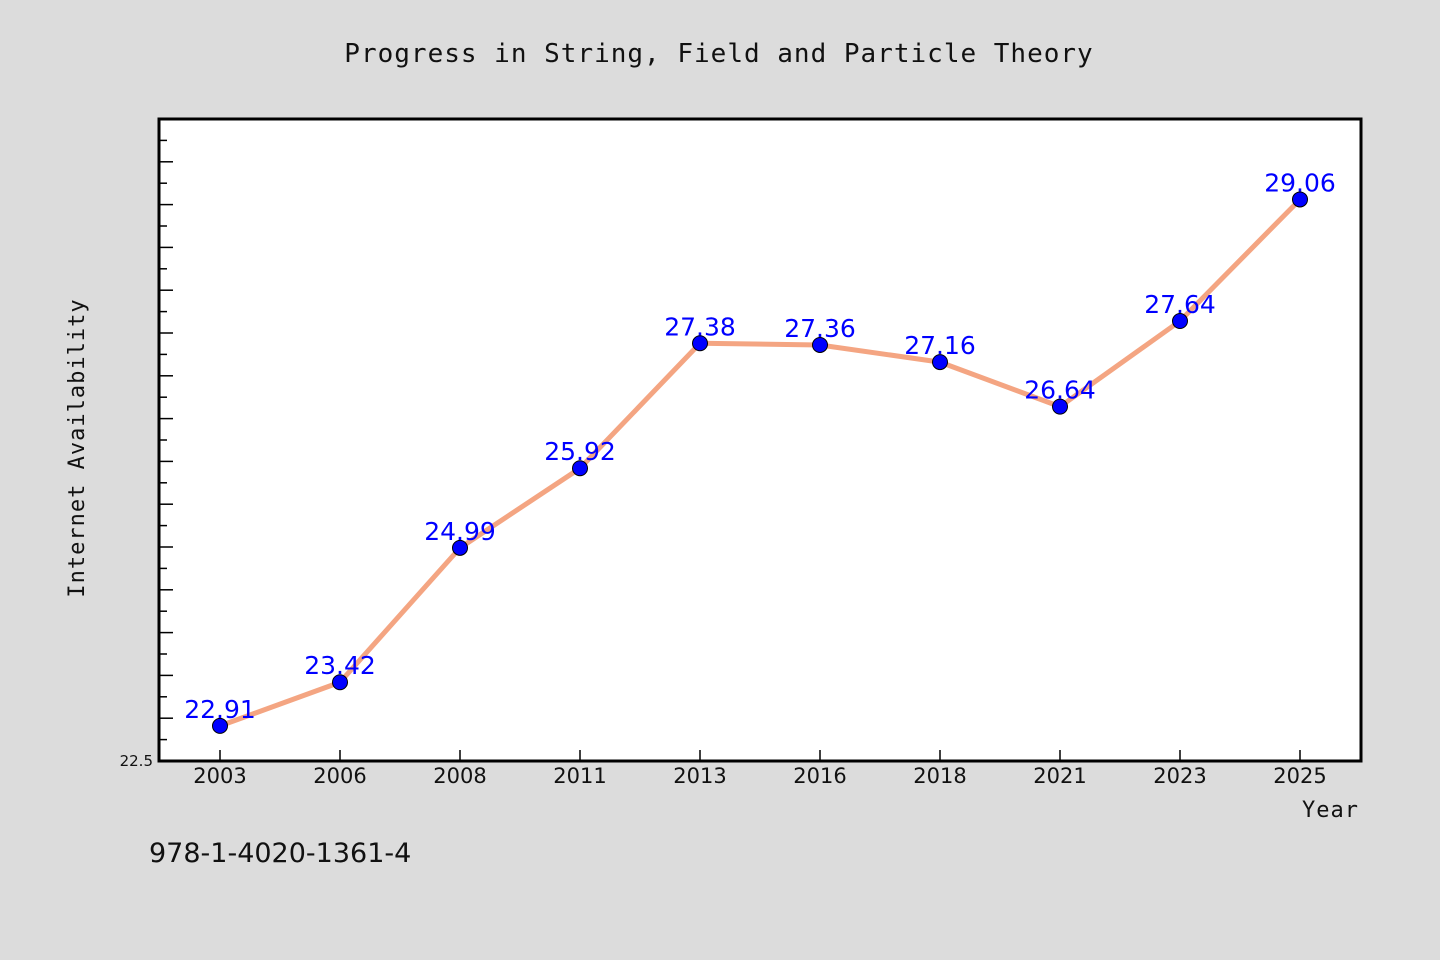 The image size is (1440, 960). Describe the element at coordinates (136, 761) in the screenshot. I see `y-axis-min-label: 22.5` at that location.